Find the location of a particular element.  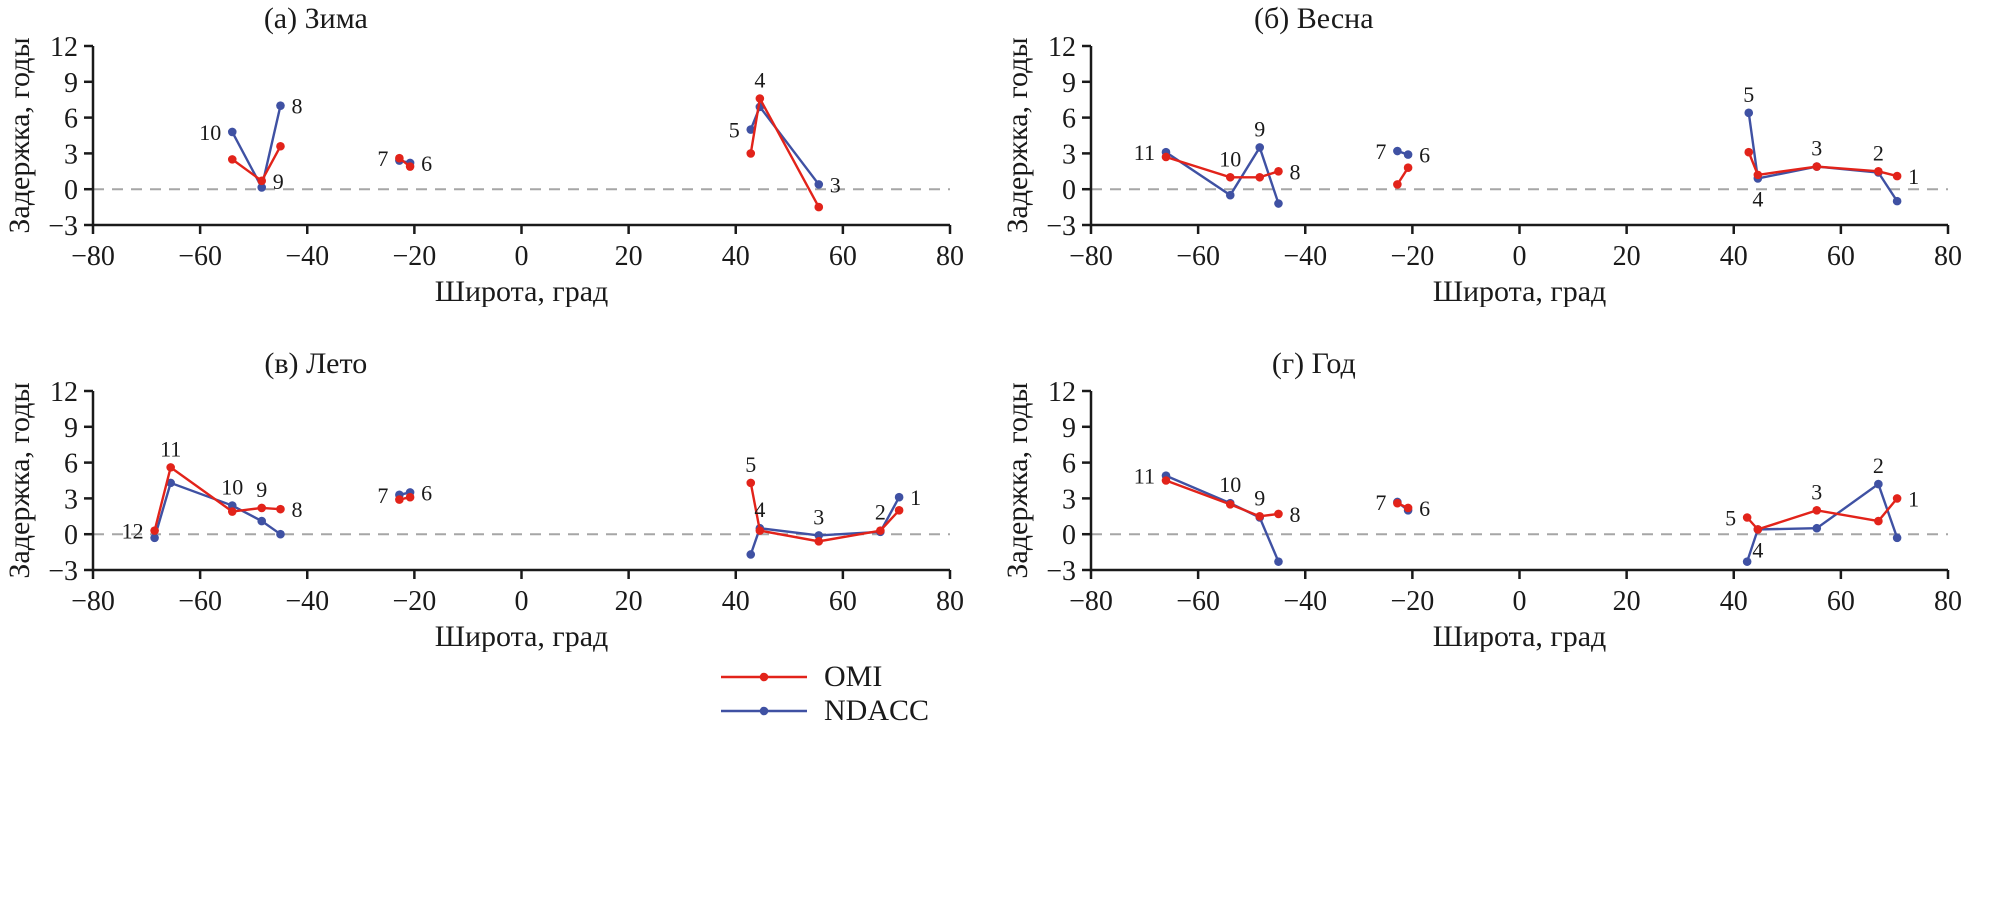

legend-label-omi: OMI is located at coordinates (853, 676).